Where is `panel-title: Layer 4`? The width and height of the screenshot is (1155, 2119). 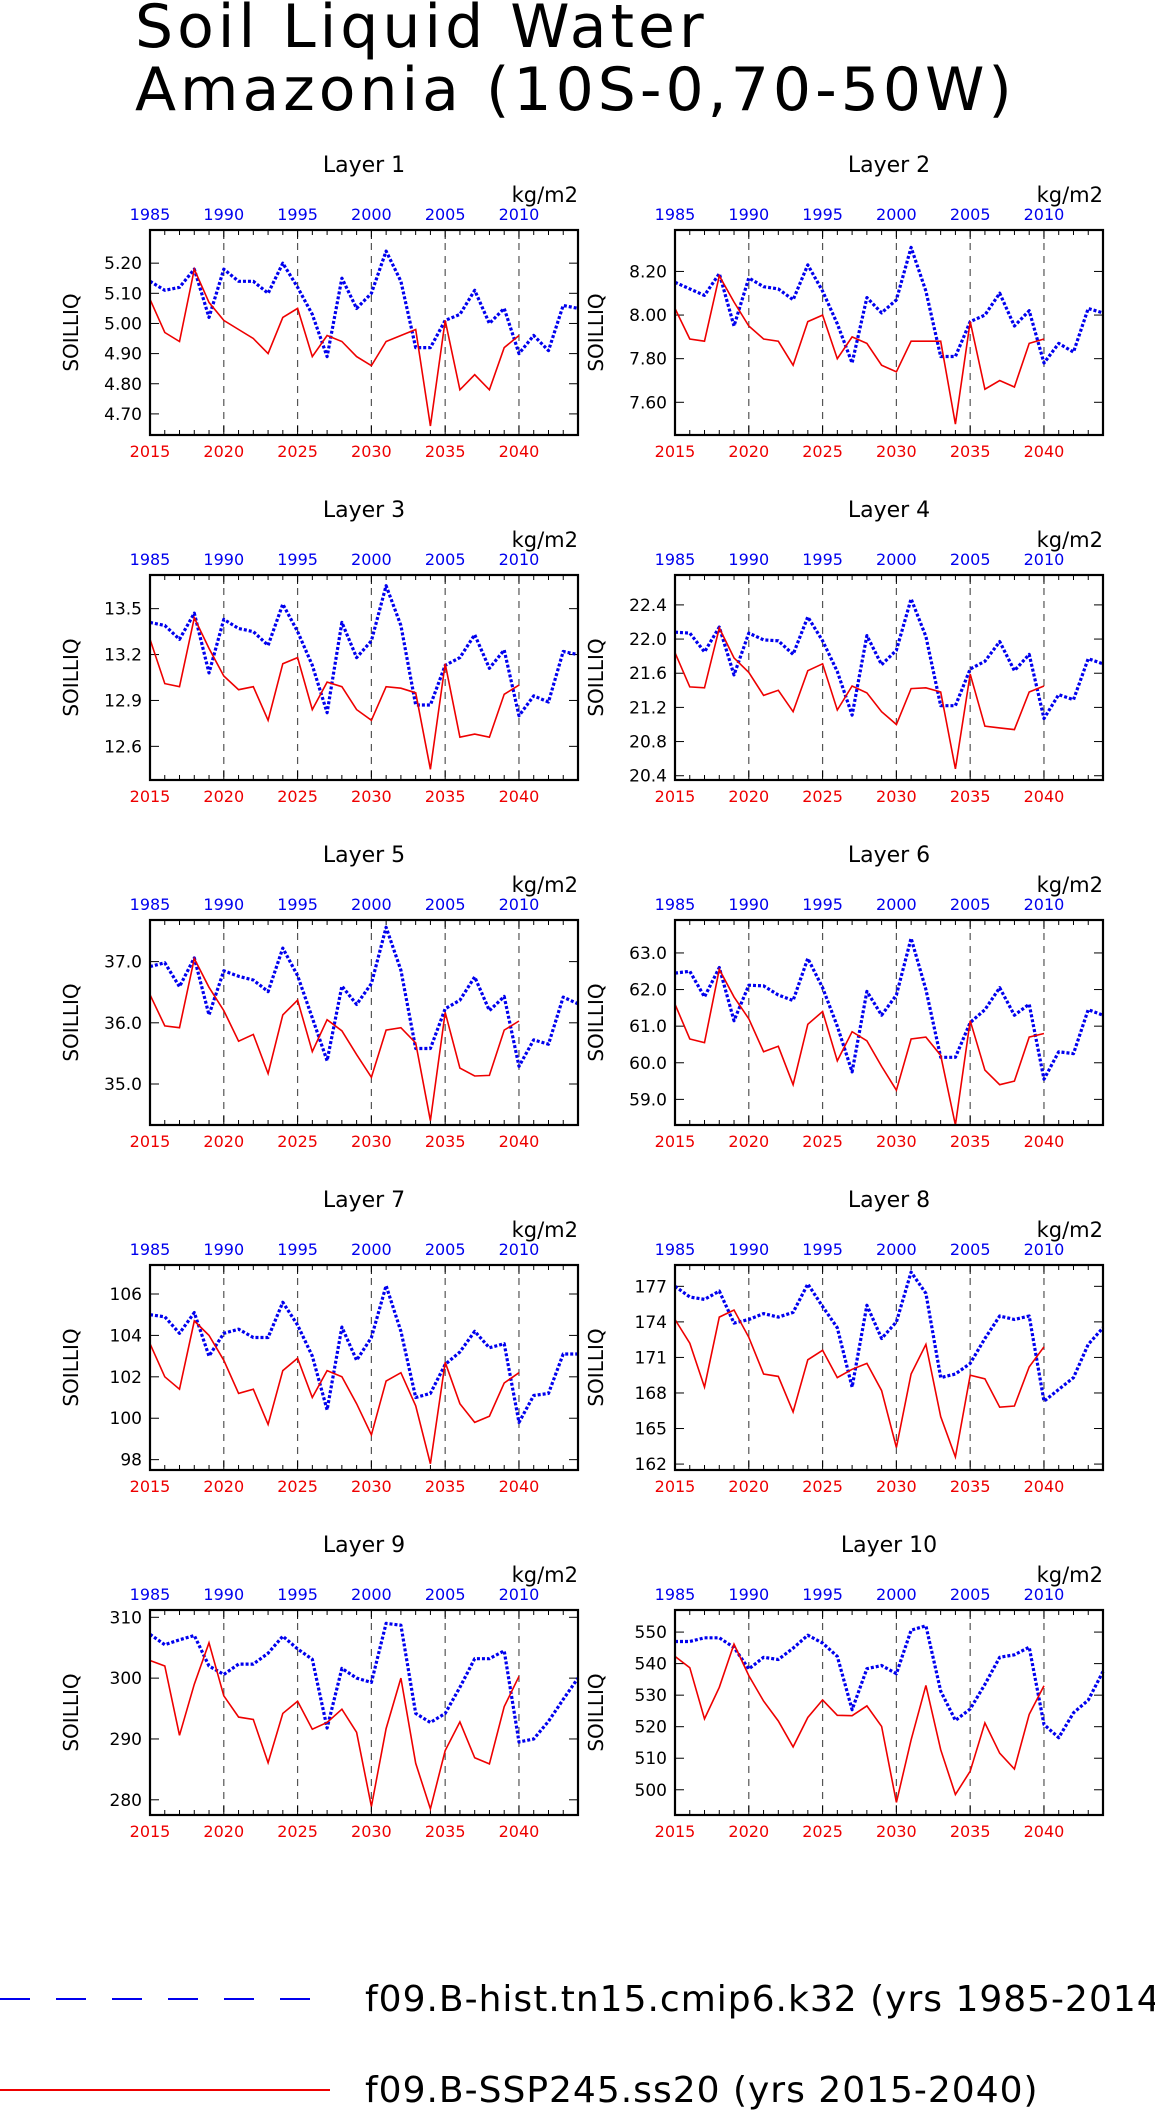
panel-title: Layer 4 is located at coordinates (889, 510).